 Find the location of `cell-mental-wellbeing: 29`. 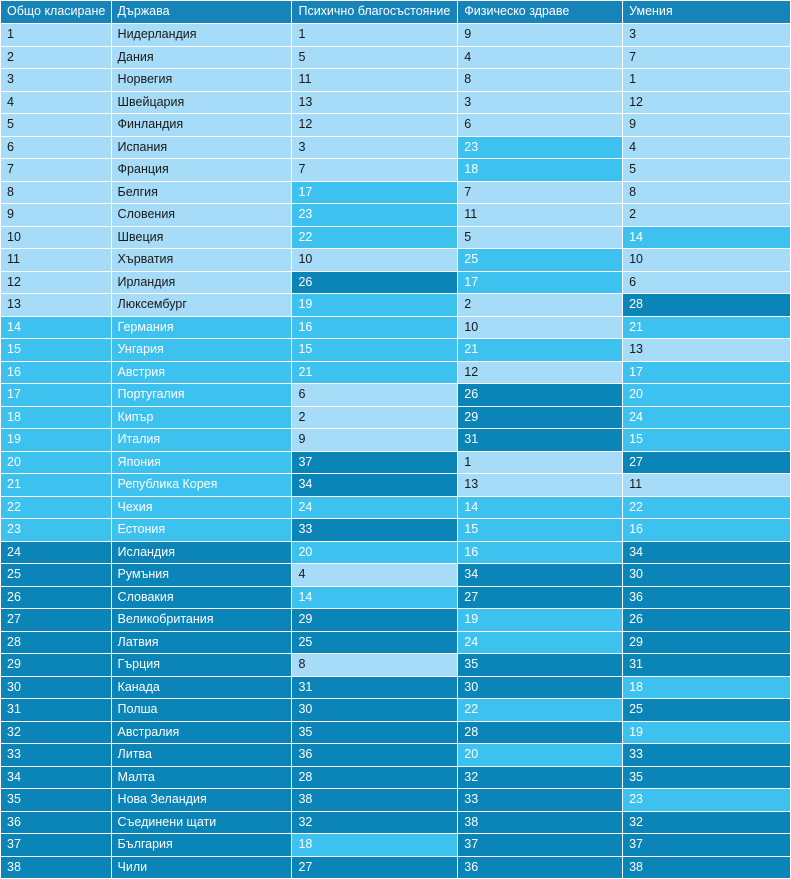

cell-mental-wellbeing: 29 is located at coordinates (375, 620).